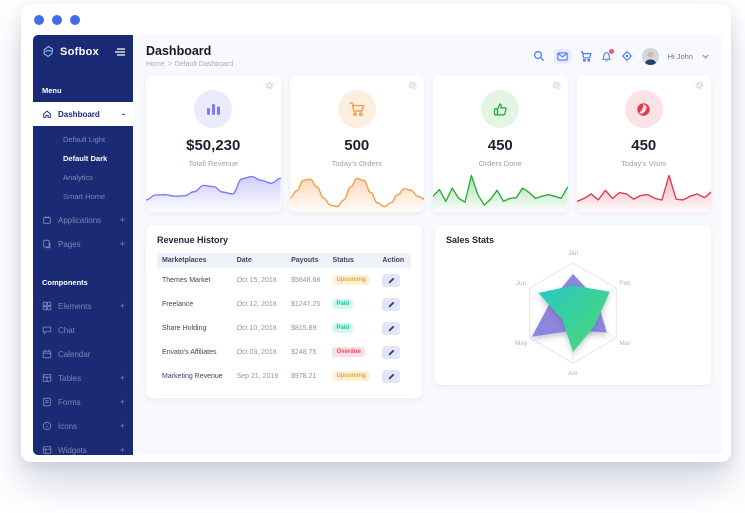  I want to click on orders-done-sparkline-chart, so click(500, 193).